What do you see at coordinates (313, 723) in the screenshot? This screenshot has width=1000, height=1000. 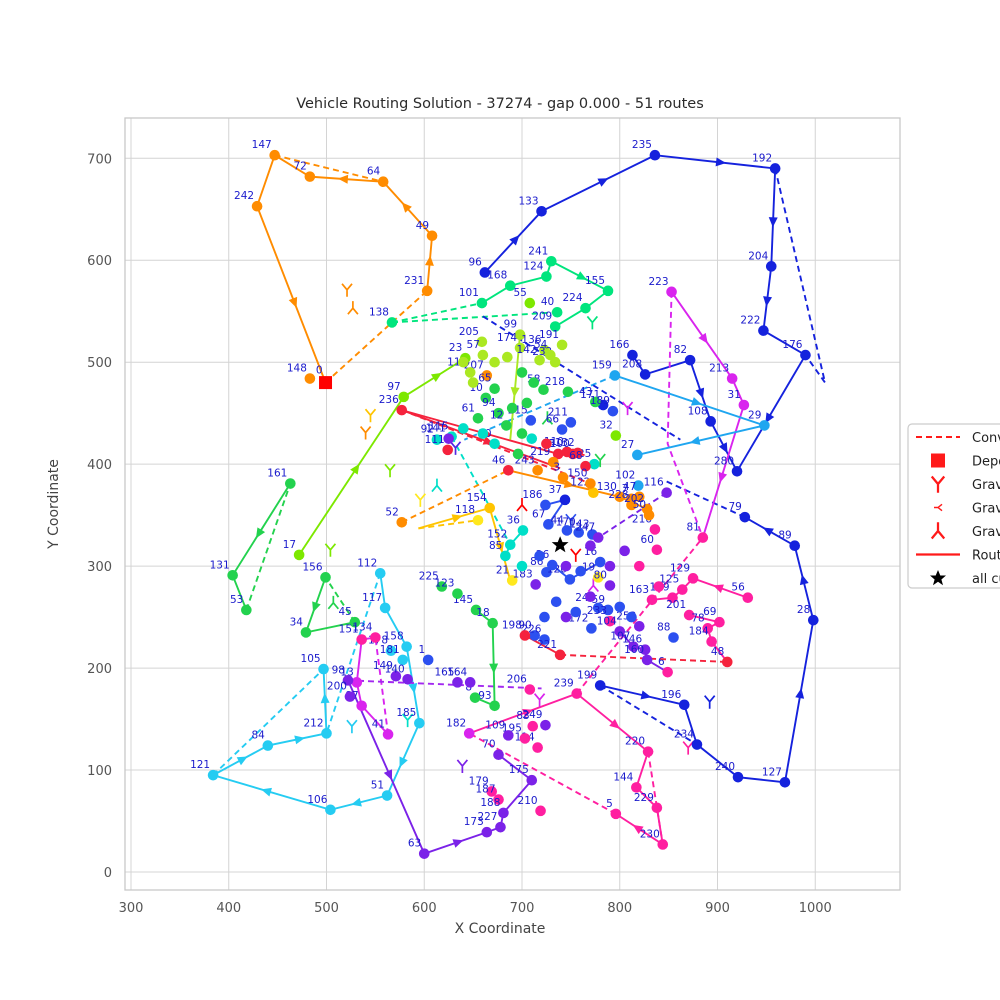 I see `node-label: 212` at bounding box center [313, 723].